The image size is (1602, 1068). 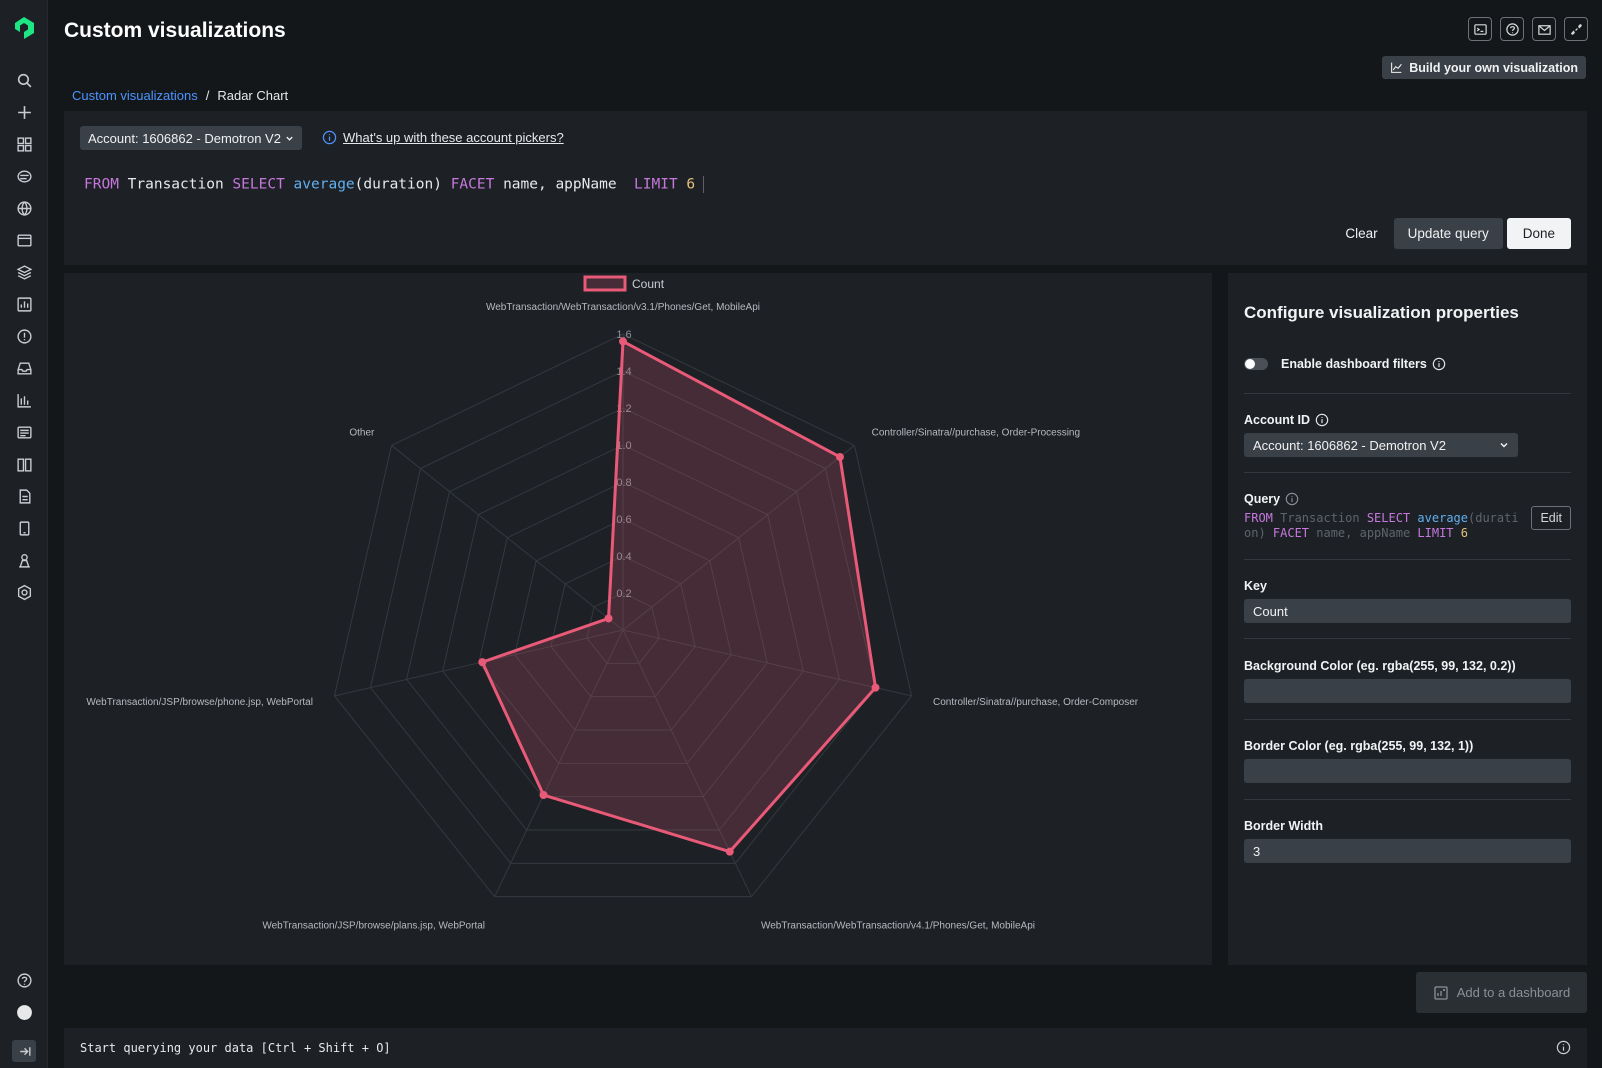 What do you see at coordinates (1407, 611) in the screenshot?
I see `key-input: Count` at bounding box center [1407, 611].